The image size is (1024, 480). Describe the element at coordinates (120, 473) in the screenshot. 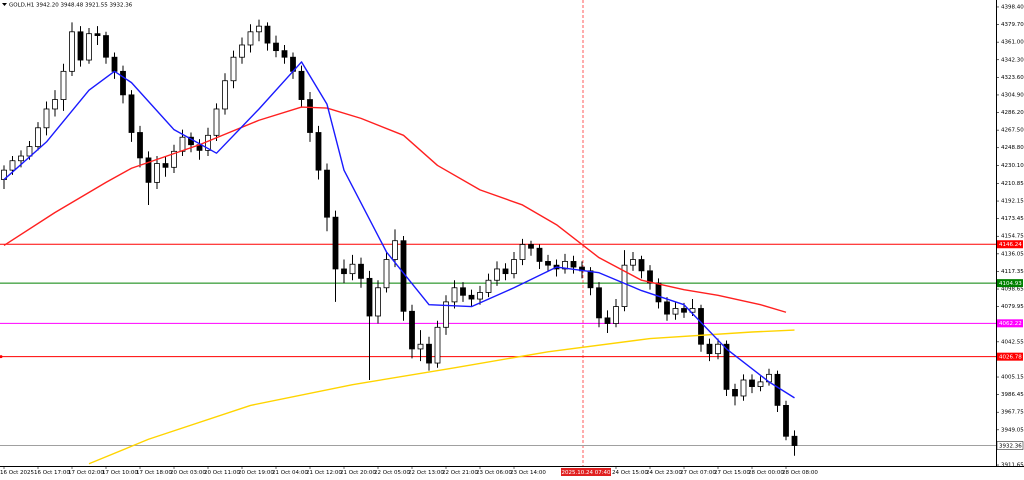

I see `x-tick-label: 17 Oct 10:00` at that location.